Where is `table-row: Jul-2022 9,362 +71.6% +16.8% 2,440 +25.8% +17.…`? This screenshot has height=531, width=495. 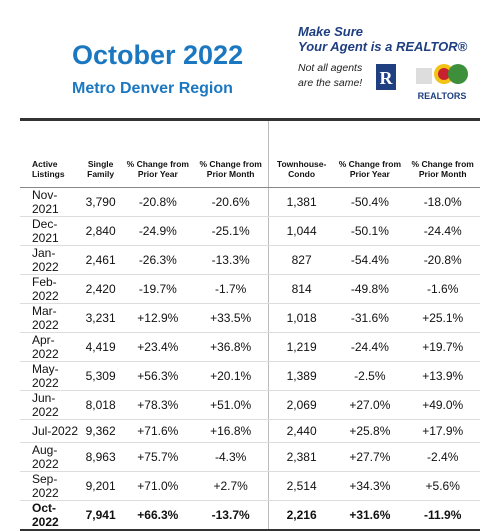 table-row: Jul-2022 9,362 +71.6% +16.8% 2,440 +25.8% +17.… is located at coordinates (250, 431).